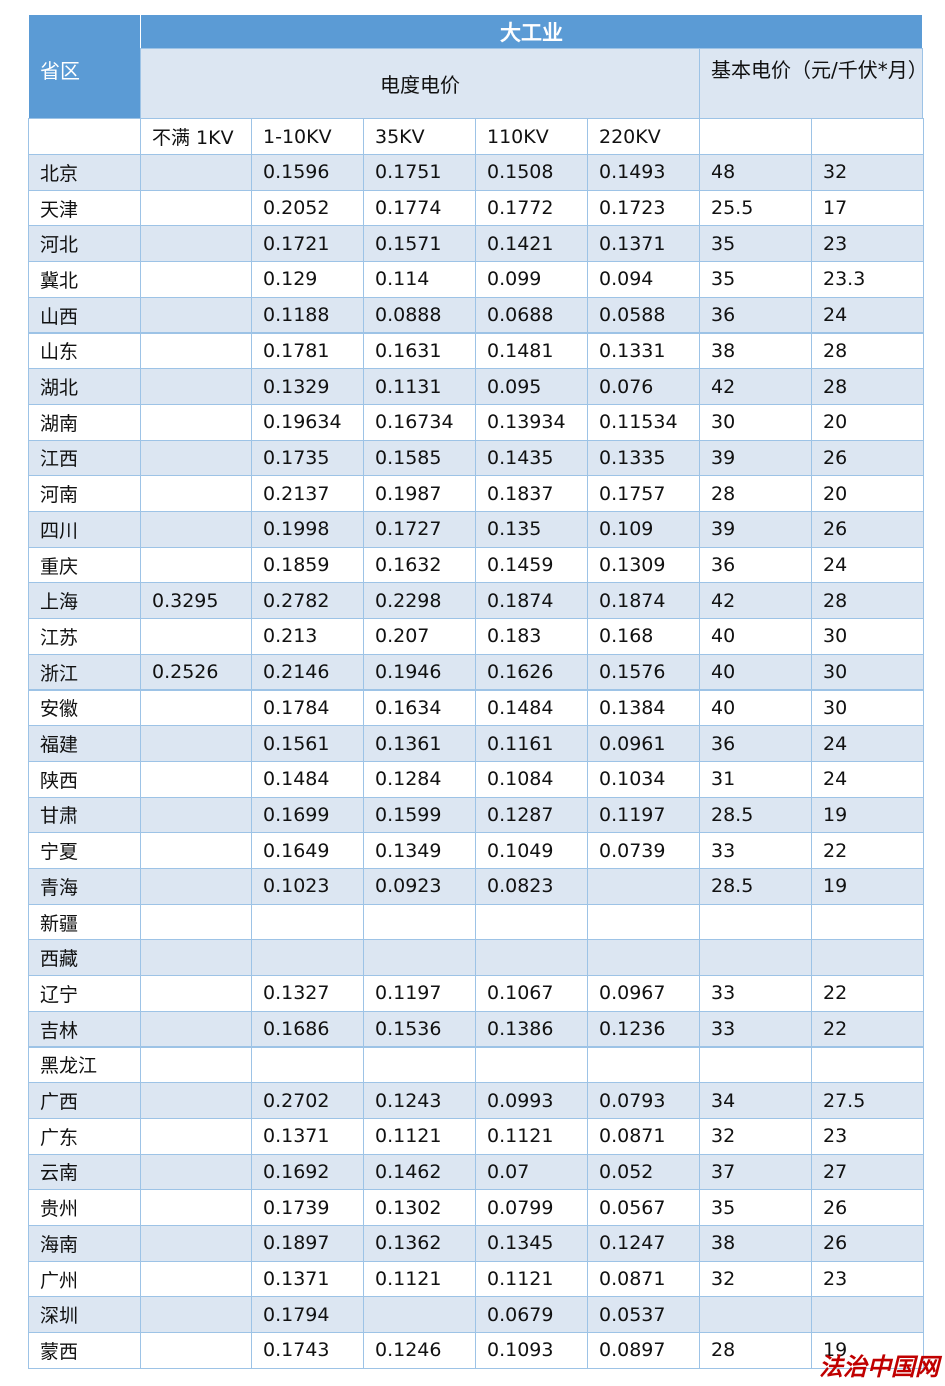 The width and height of the screenshot is (945, 1386). What do you see at coordinates (643, 708) in the screenshot?
I see `price-cell: 0.1384` at bounding box center [643, 708].